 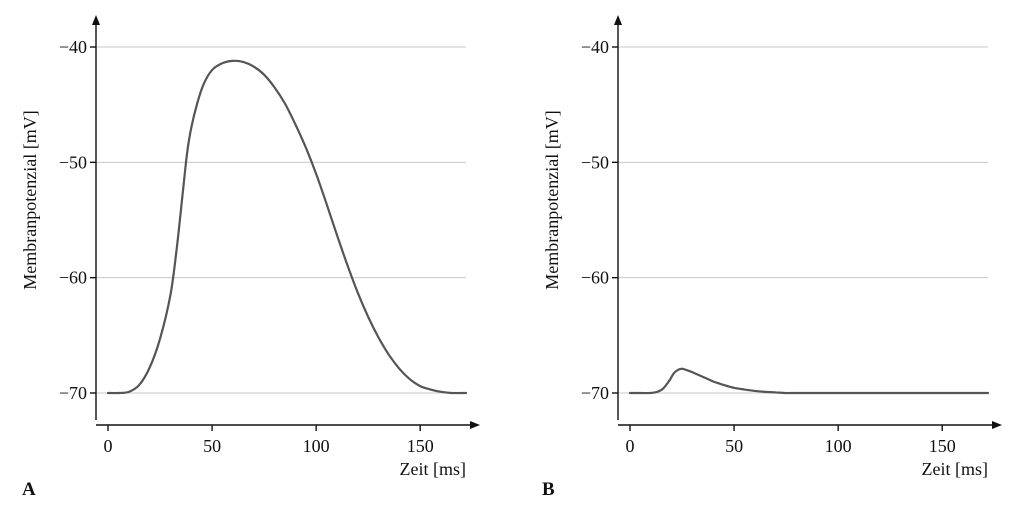 What do you see at coordinates (809, 381) in the screenshot?
I see `membrane-potential-line` at bounding box center [809, 381].